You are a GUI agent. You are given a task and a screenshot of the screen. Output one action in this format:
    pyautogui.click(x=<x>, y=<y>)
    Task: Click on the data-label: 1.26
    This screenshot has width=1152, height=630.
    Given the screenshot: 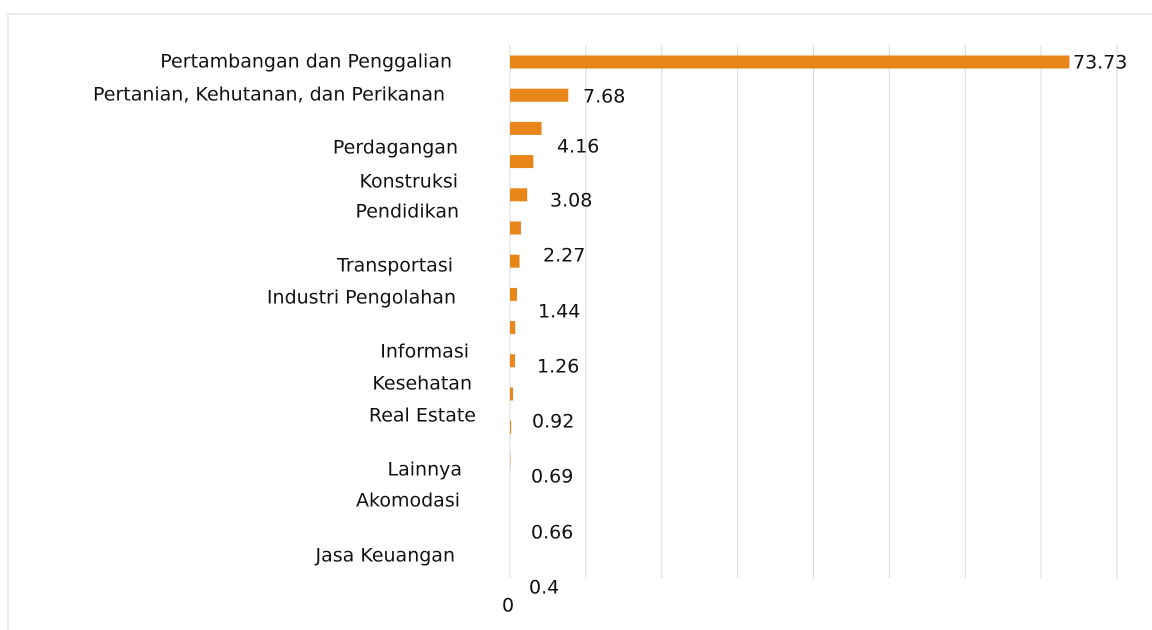 What is the action you would take?
    pyautogui.click(x=558, y=367)
    